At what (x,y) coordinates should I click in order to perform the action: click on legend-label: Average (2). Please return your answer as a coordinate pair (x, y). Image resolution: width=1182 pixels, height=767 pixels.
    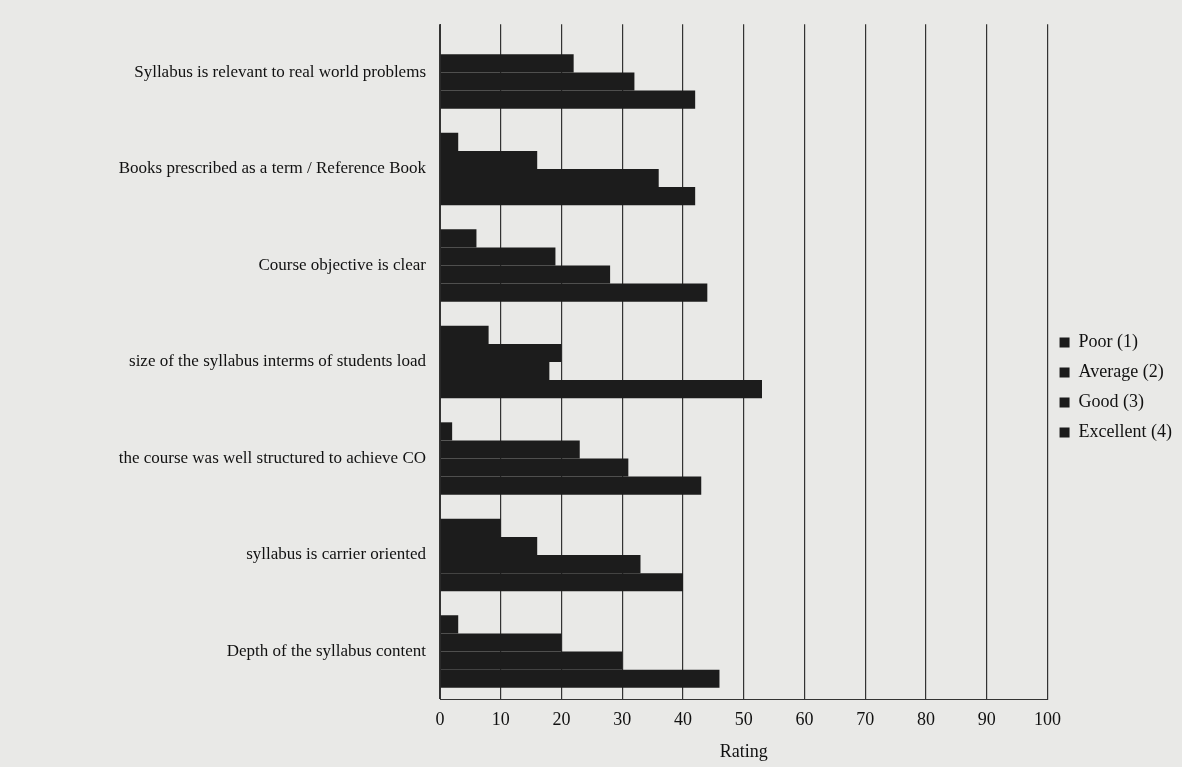
    Looking at the image, I should click on (1121, 372).